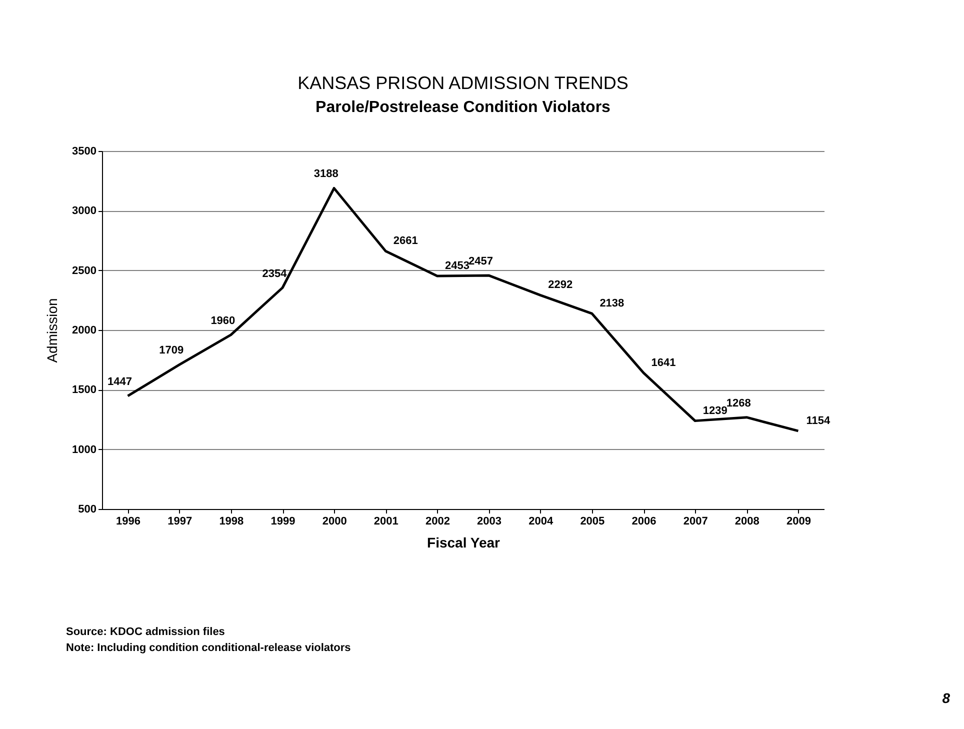  I want to click on y-axis-title: Admission, so click(52, 330).